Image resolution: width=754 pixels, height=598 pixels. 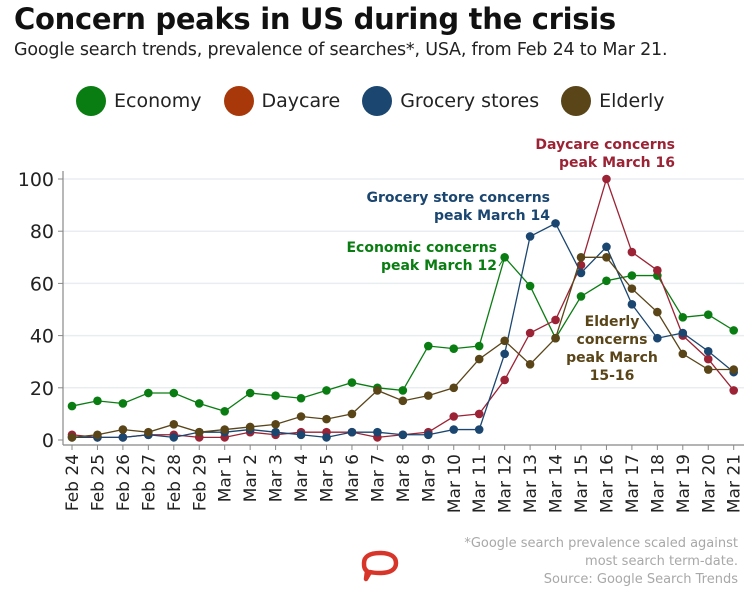 I want to click on x-tick-label: Mar 3, so click(x=277, y=478).